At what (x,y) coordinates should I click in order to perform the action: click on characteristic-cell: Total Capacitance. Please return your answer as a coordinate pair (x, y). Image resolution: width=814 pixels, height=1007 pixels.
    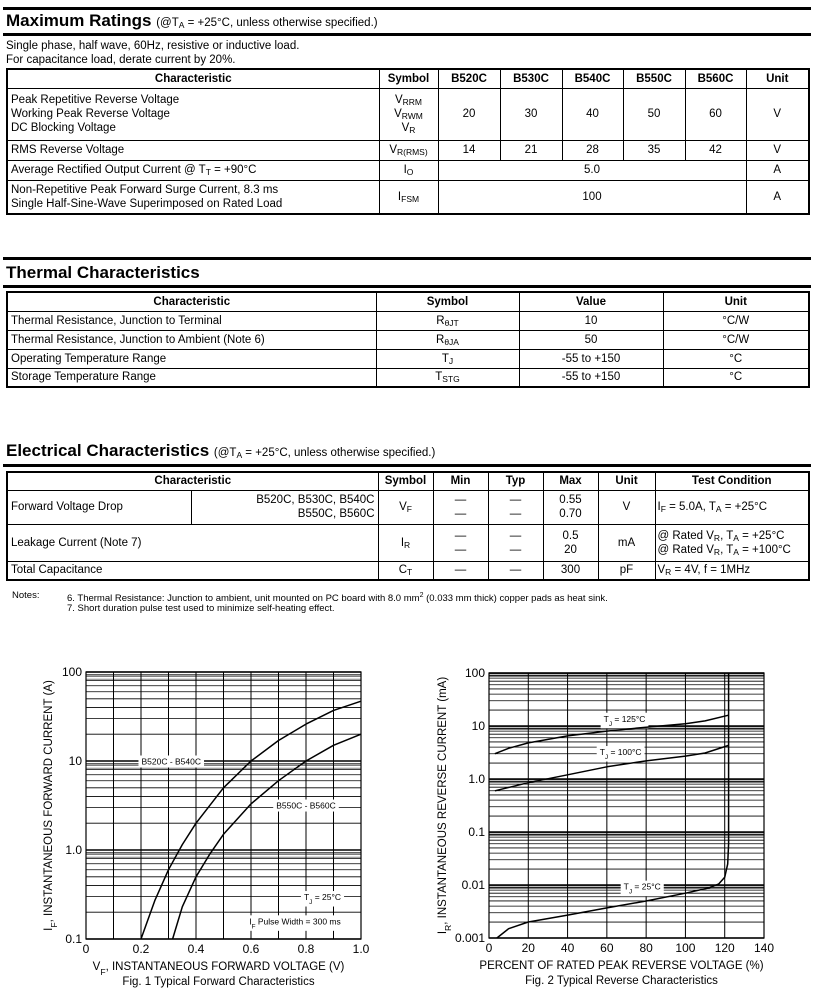
    Looking at the image, I should click on (192, 570).